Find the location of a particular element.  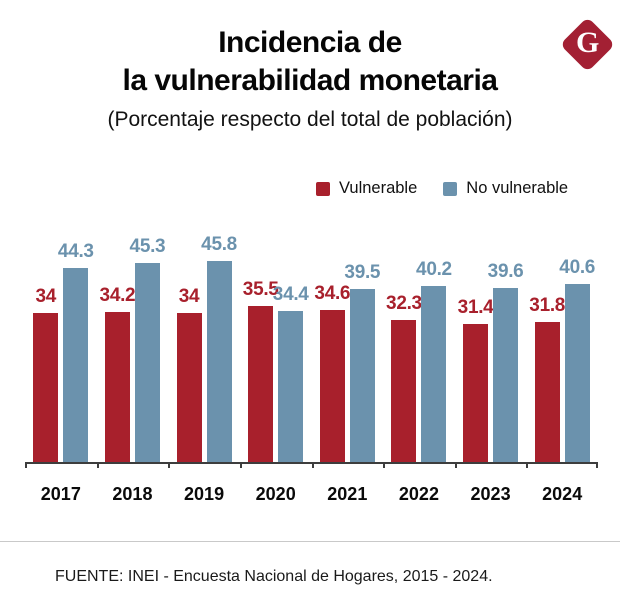

bar-value-label: 35.5 is located at coordinates (260, 290).